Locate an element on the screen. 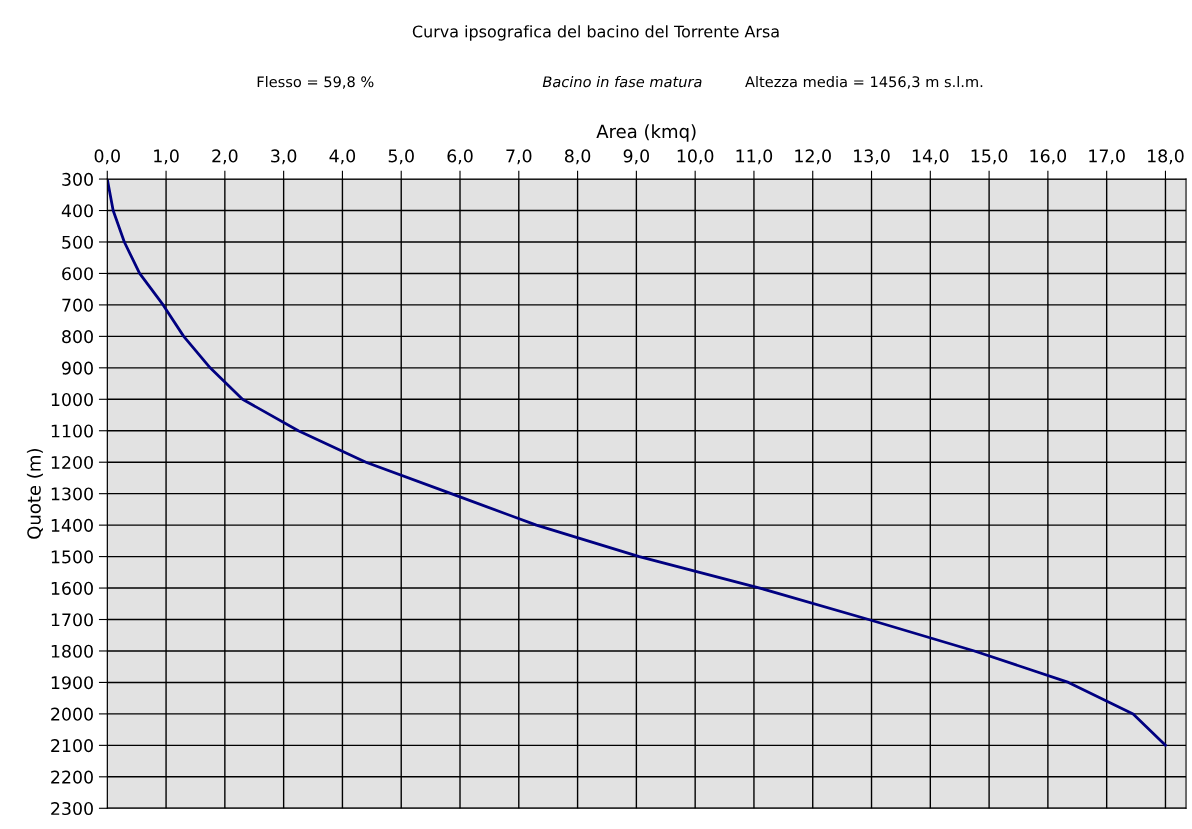 This screenshot has width=1192, height=829. y-tick-label: 500 is located at coordinates (77, 242).